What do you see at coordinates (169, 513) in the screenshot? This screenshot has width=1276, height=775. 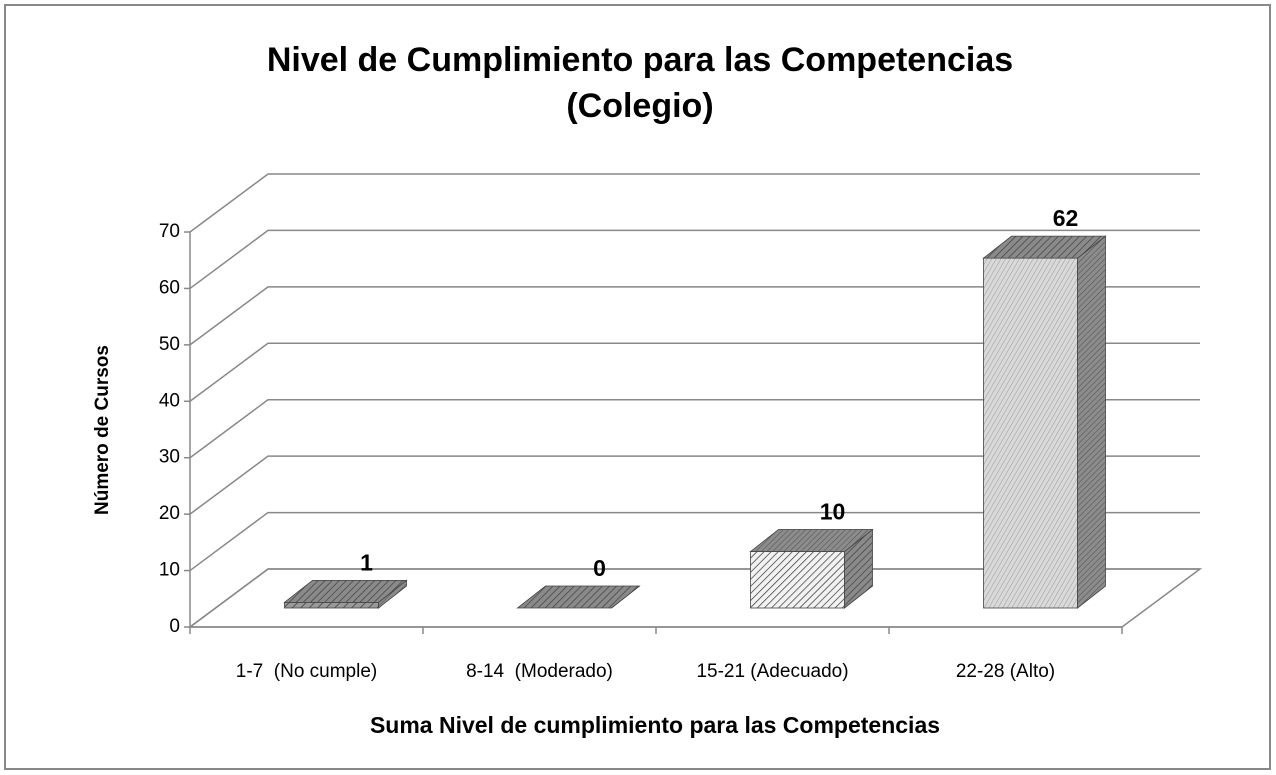 I see `y-tick-label: 20` at bounding box center [169, 513].